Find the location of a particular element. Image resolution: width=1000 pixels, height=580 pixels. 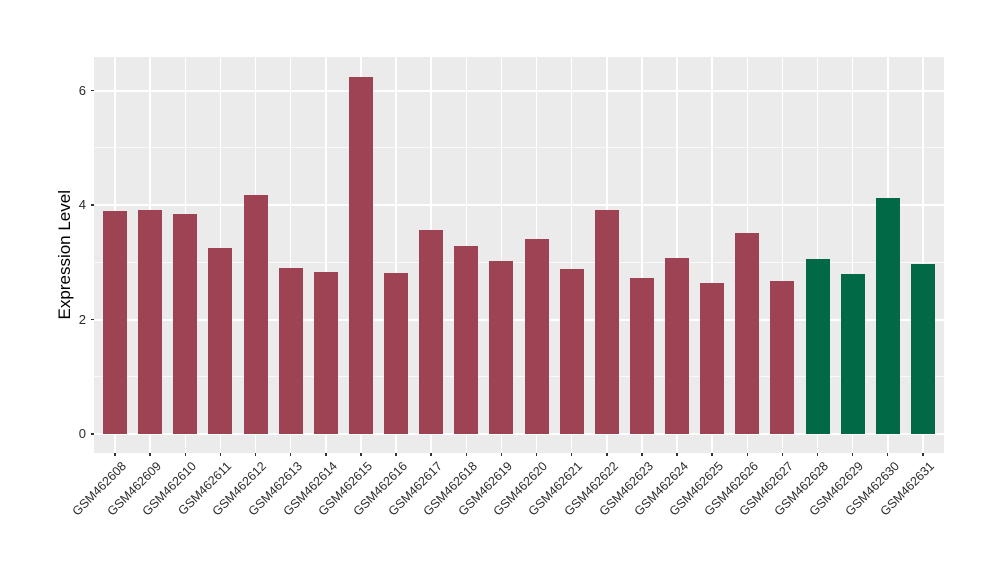

gridline-major-y2 is located at coordinates (519, 319).